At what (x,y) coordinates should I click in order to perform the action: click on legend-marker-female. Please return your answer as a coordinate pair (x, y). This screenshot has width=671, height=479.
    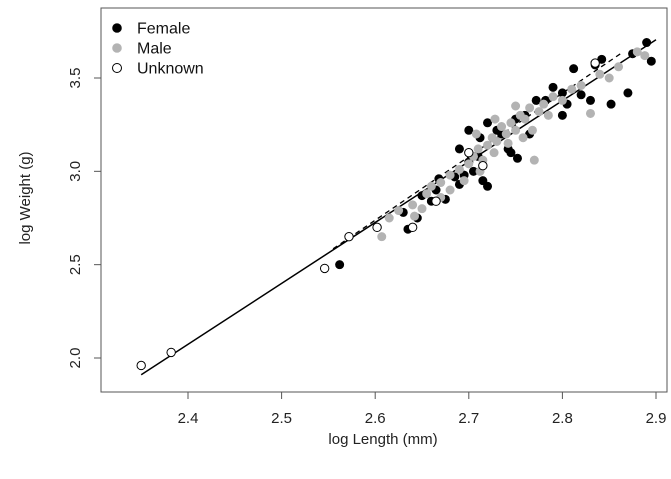
    Looking at the image, I should click on (117, 28).